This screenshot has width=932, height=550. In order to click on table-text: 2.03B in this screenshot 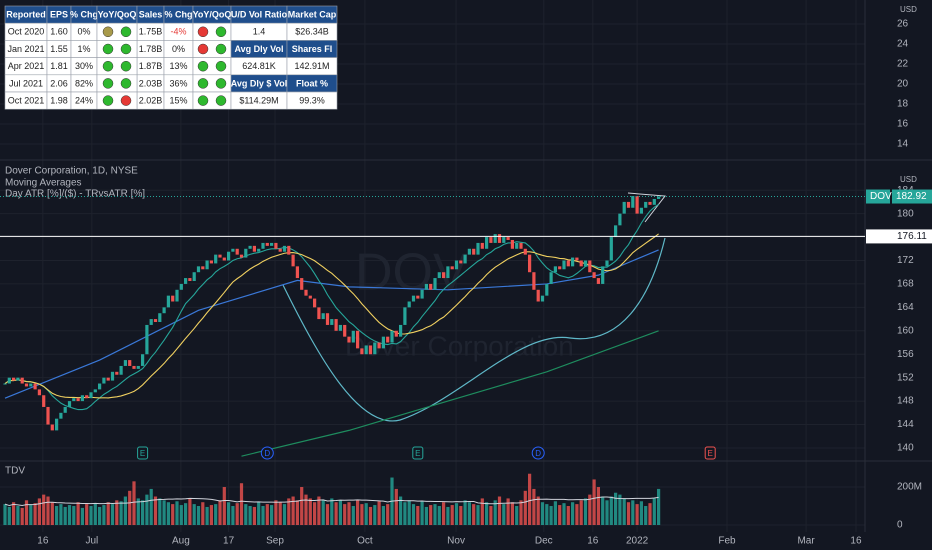, I will do `click(151, 83)`.